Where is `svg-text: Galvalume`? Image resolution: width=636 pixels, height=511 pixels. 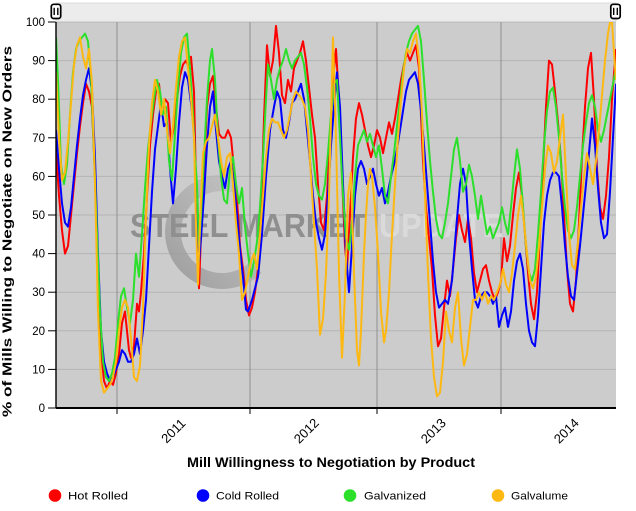
svg-text: Galvalume is located at coordinates (539, 497).